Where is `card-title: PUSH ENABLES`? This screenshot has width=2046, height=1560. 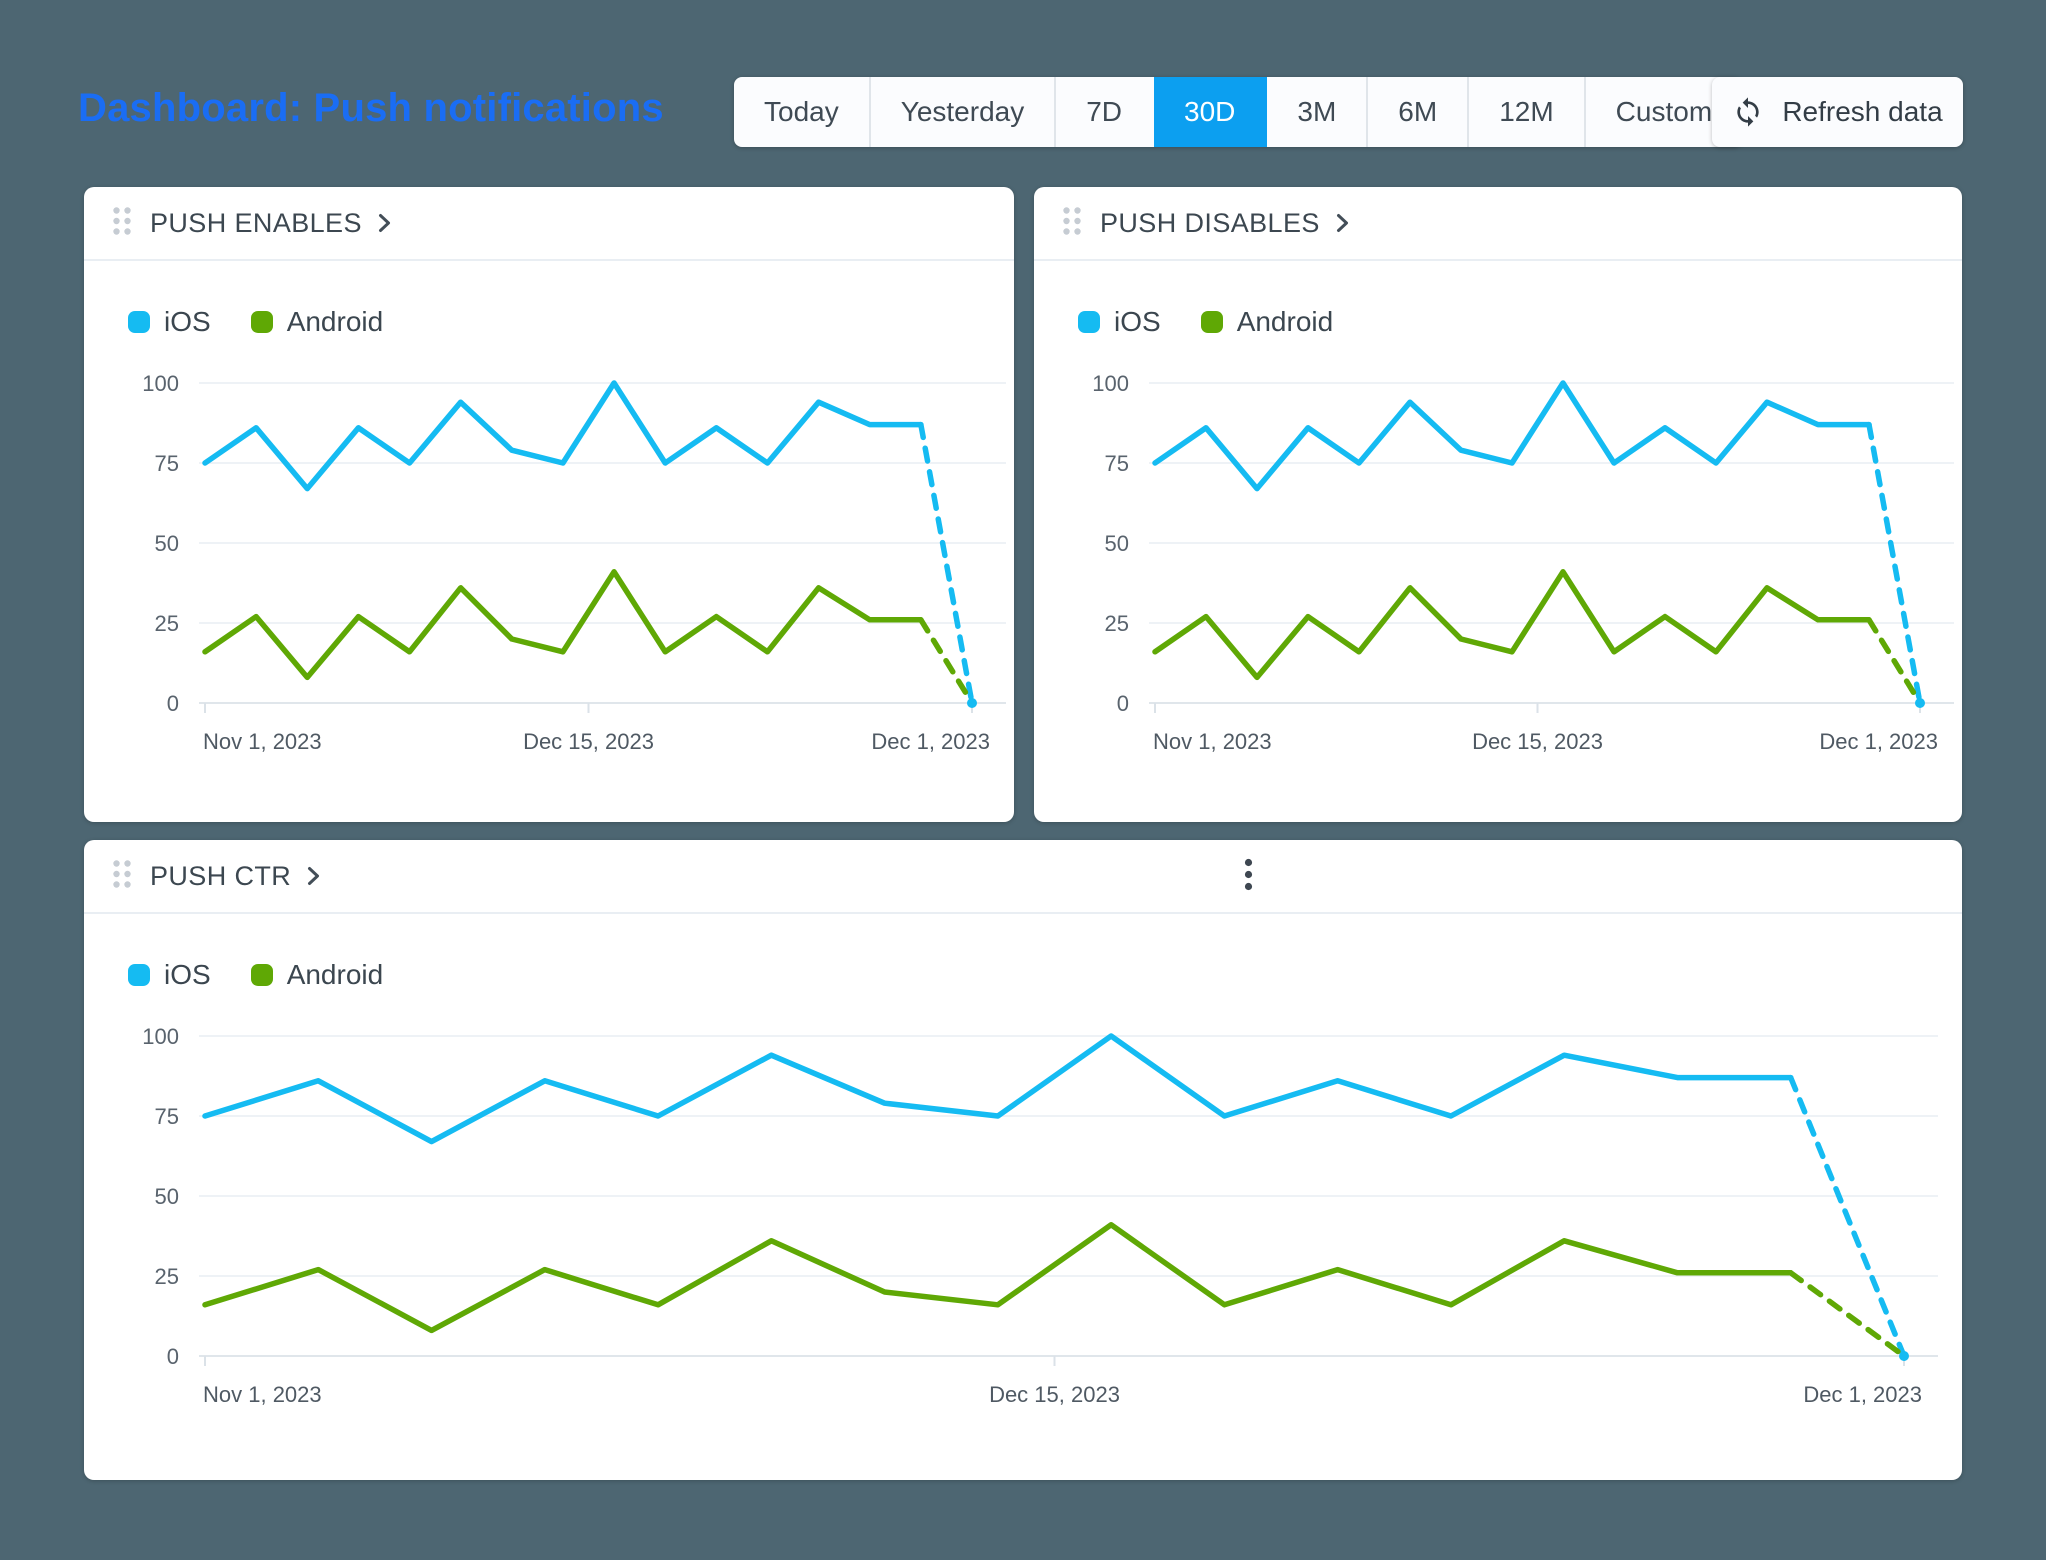 card-title: PUSH ENABLES is located at coordinates (256, 222).